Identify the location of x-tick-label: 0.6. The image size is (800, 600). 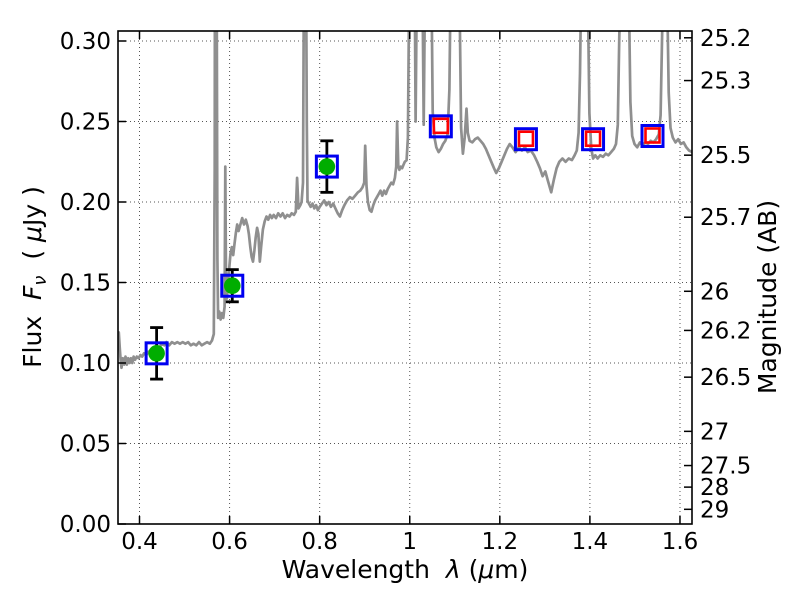
(229, 542).